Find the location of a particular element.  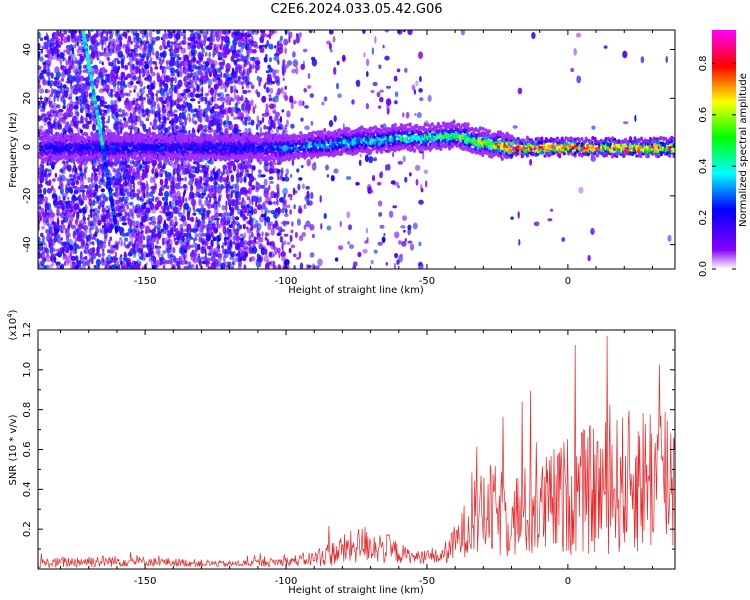

snr-xtick-label: -100 is located at coordinates (286, 581).